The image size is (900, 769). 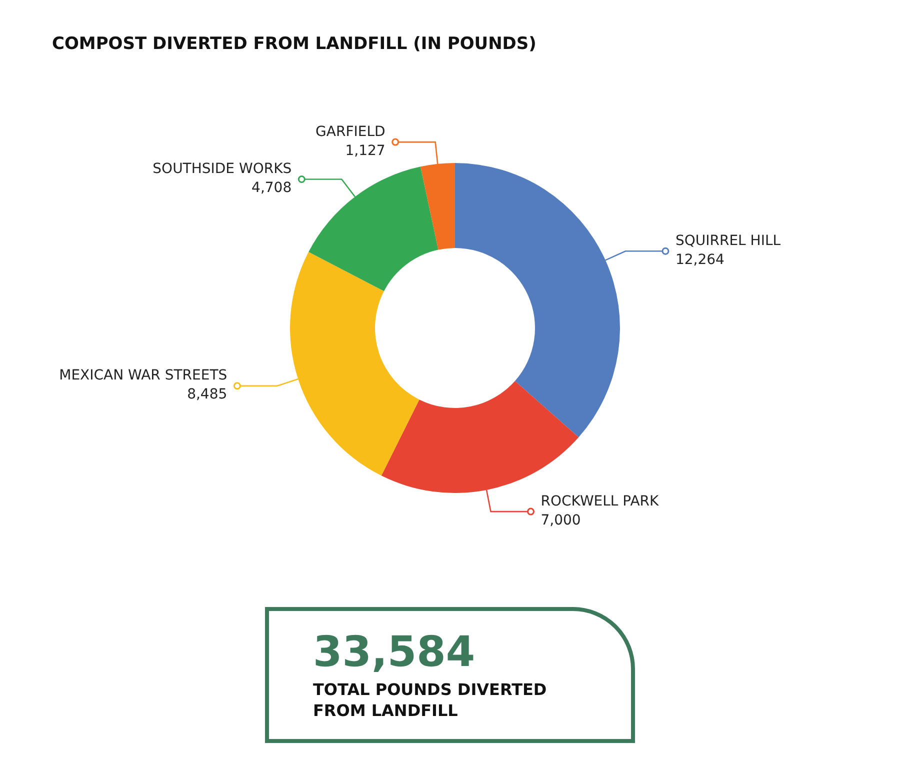 What do you see at coordinates (600, 501) in the screenshot?
I see `slice-label: ROCKWELL PARK` at bounding box center [600, 501].